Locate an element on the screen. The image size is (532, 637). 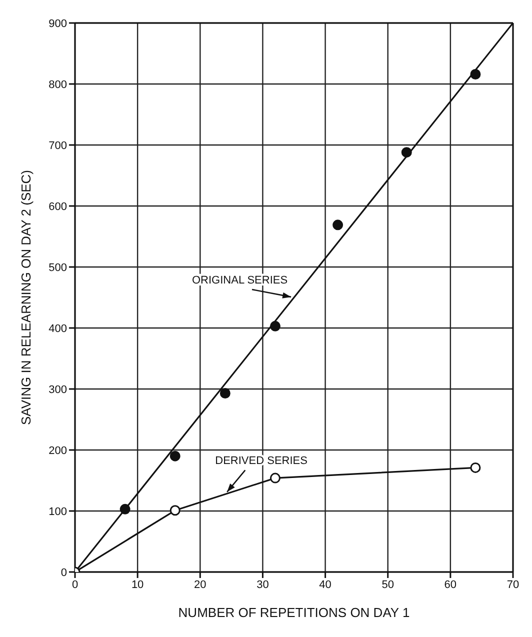
y-tick-label: 0 is located at coordinates (63, 572).